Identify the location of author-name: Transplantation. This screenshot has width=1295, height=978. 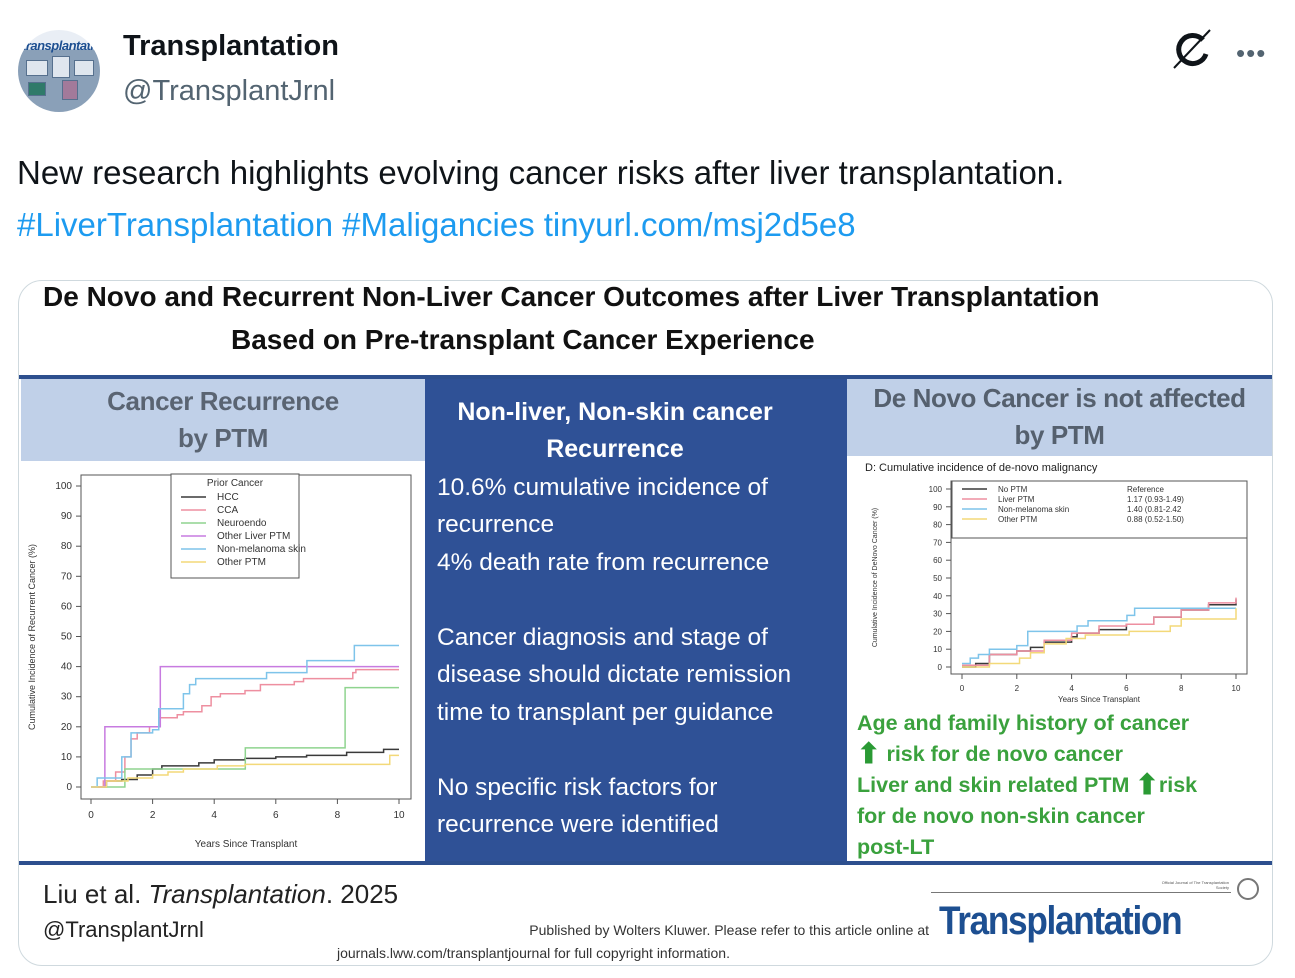
(231, 46).